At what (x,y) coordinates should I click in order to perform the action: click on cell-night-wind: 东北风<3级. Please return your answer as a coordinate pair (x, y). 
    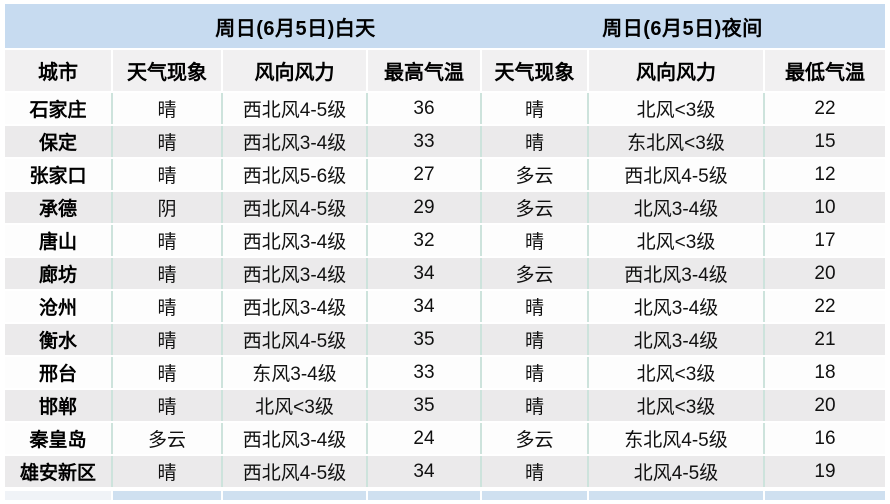
    Looking at the image, I should click on (675, 141).